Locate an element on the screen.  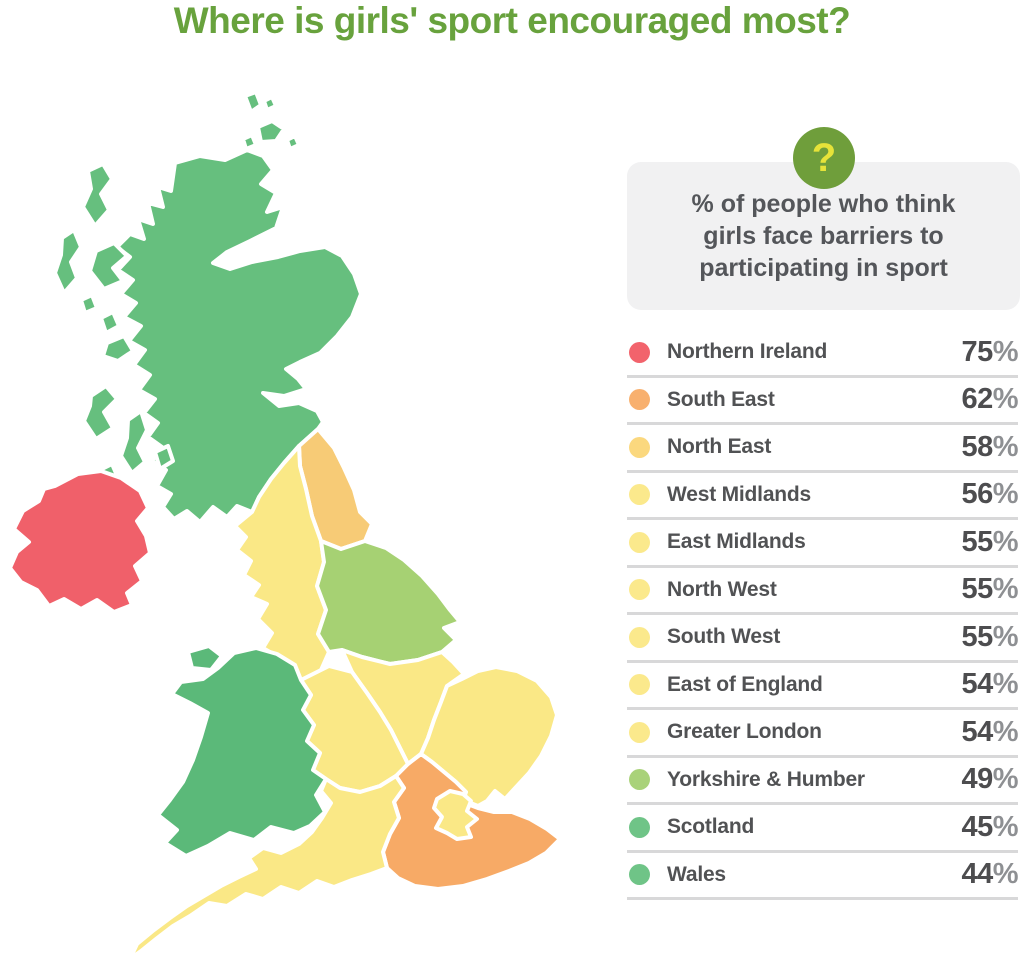
legend-row: North West 55% is located at coordinates (823, 591).